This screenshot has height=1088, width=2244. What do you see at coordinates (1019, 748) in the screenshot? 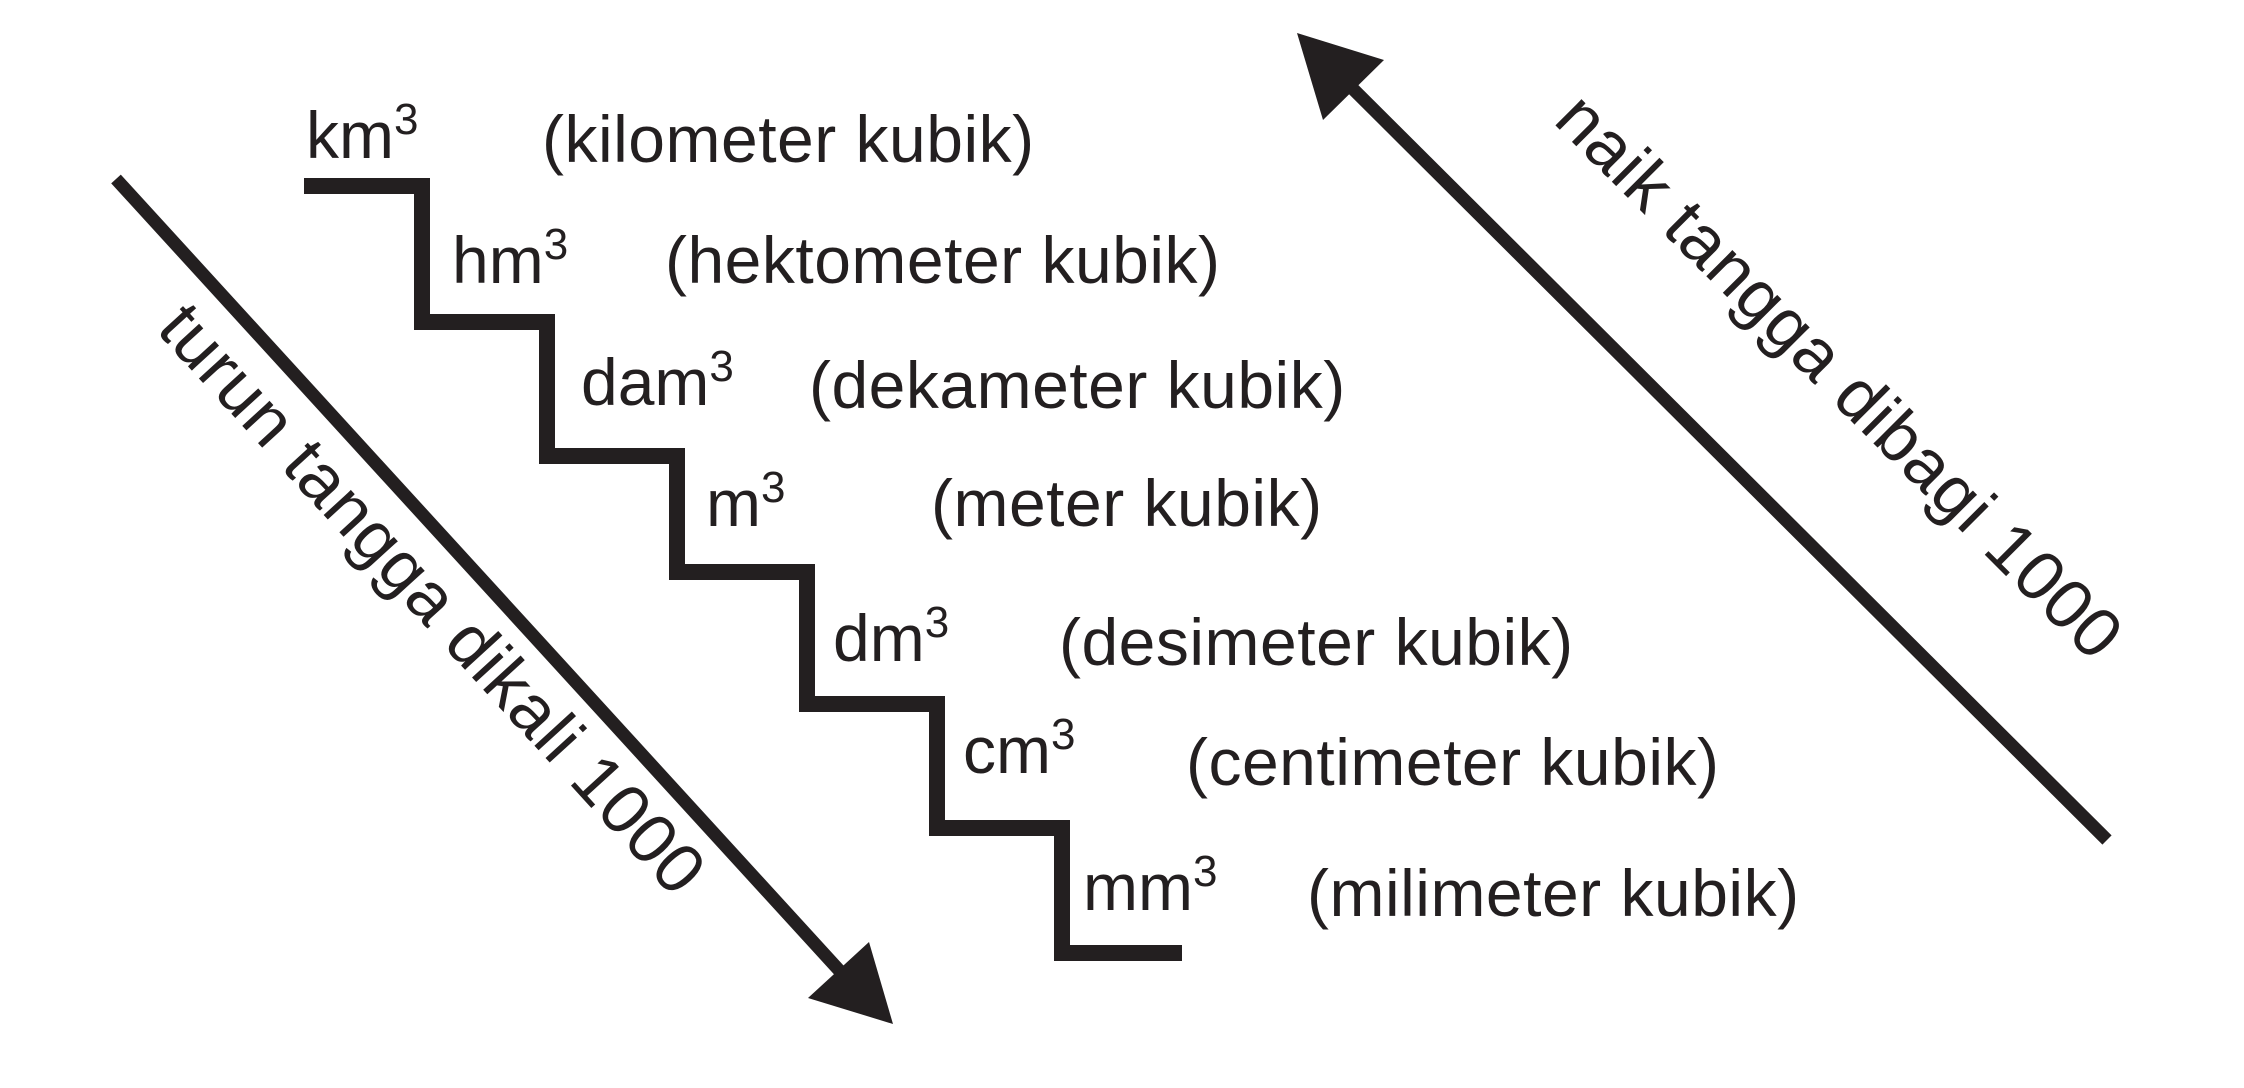
I see `unit-cm3: cm3` at bounding box center [1019, 748].